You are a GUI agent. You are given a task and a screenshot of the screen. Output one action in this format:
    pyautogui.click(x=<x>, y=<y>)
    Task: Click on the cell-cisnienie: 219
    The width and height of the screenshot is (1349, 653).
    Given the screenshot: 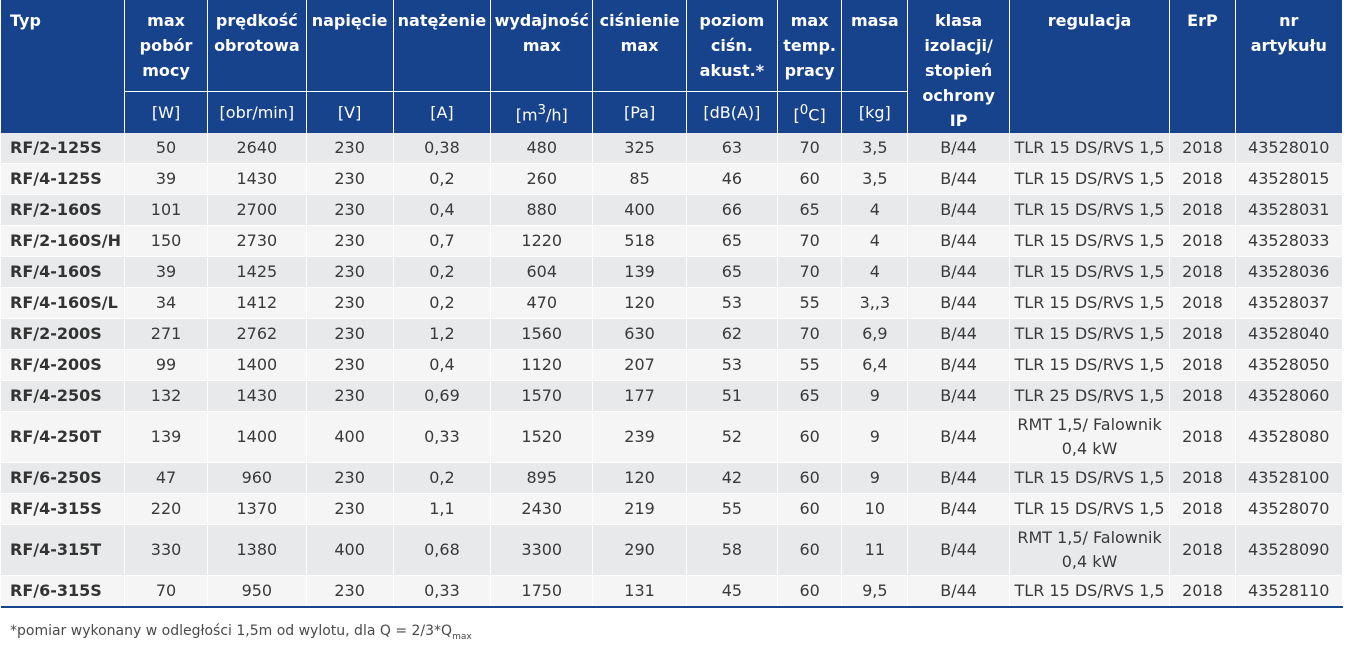 What is the action you would take?
    pyautogui.click(x=639, y=509)
    